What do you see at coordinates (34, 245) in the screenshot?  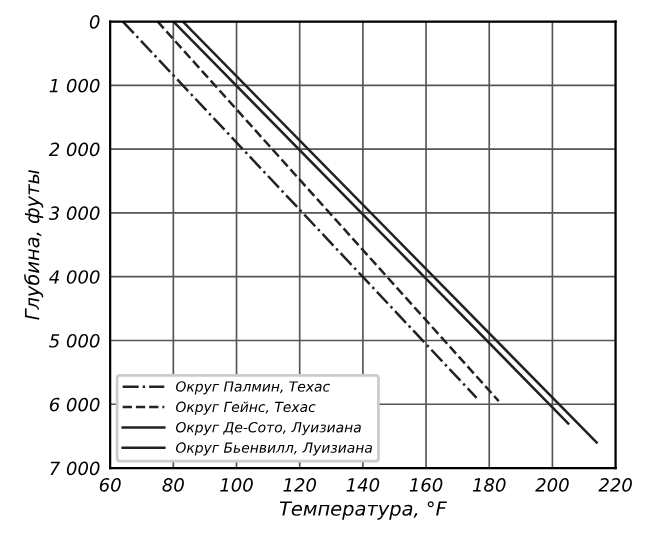 I see `y-axis-title: Глубина, футы` at bounding box center [34, 245].